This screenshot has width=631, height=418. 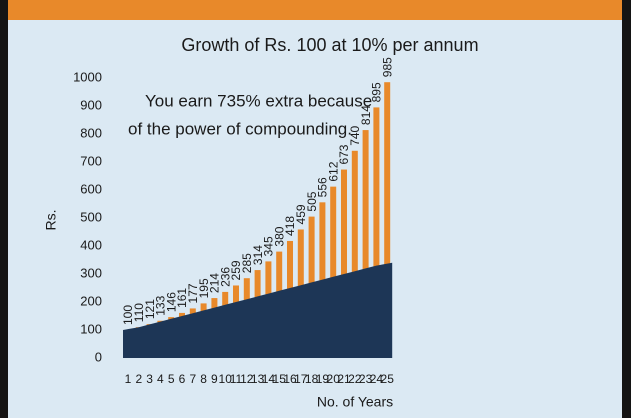 I want to click on data-label: 459, so click(x=301, y=214).